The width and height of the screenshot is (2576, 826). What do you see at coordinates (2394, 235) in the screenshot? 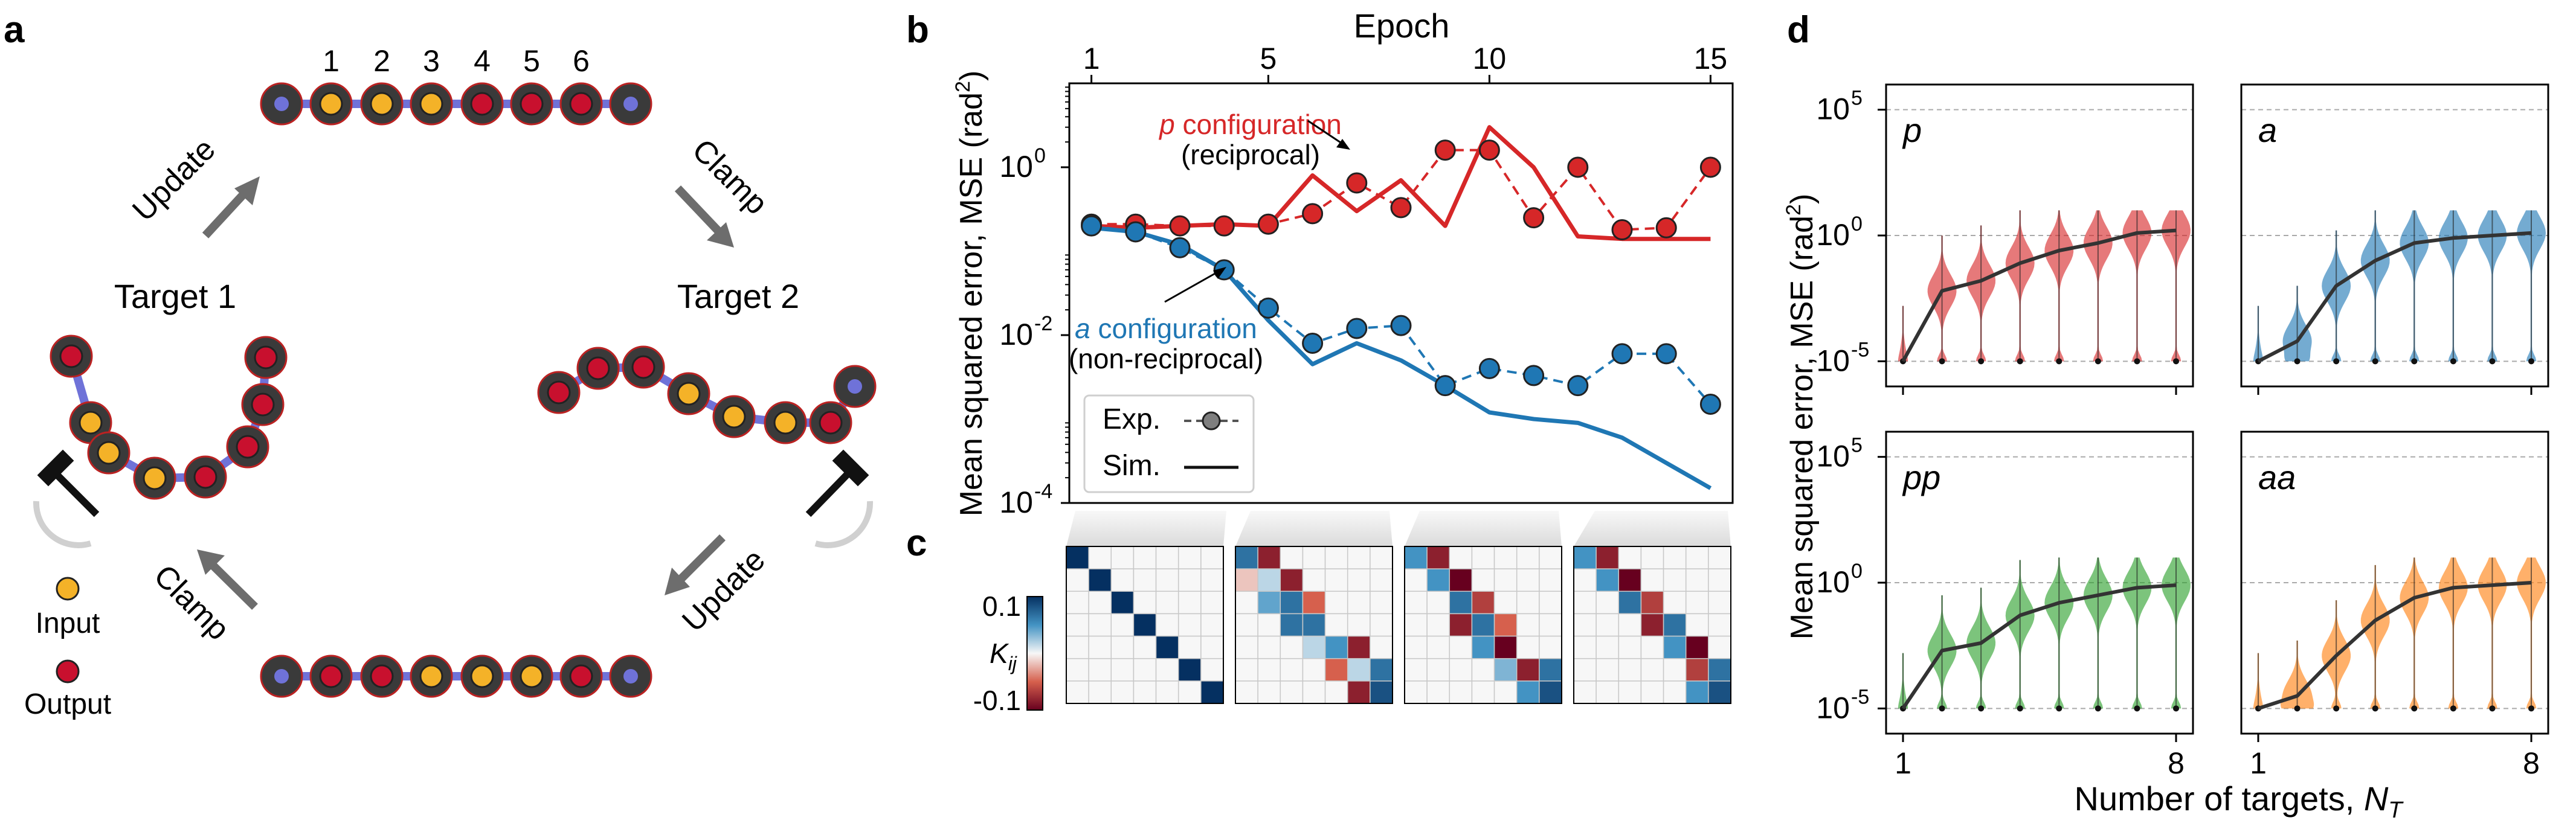
I see `violin-panel-frame` at bounding box center [2394, 235].